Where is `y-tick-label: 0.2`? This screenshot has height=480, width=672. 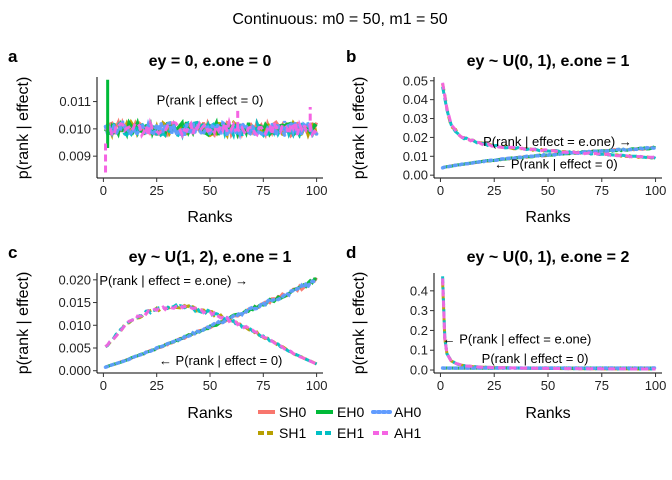
y-tick-label: 0.2 is located at coordinates (419, 330).